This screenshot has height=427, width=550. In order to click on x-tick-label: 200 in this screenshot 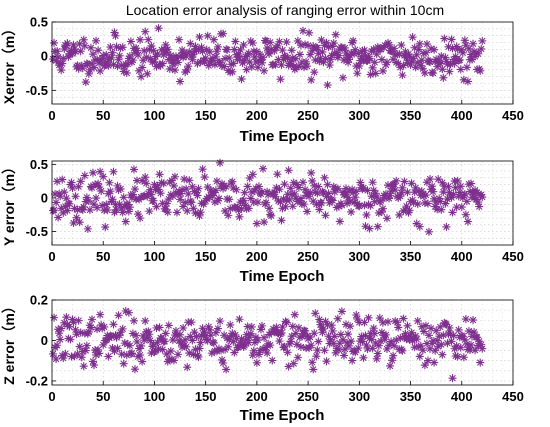, I will do `click(257, 256)`.